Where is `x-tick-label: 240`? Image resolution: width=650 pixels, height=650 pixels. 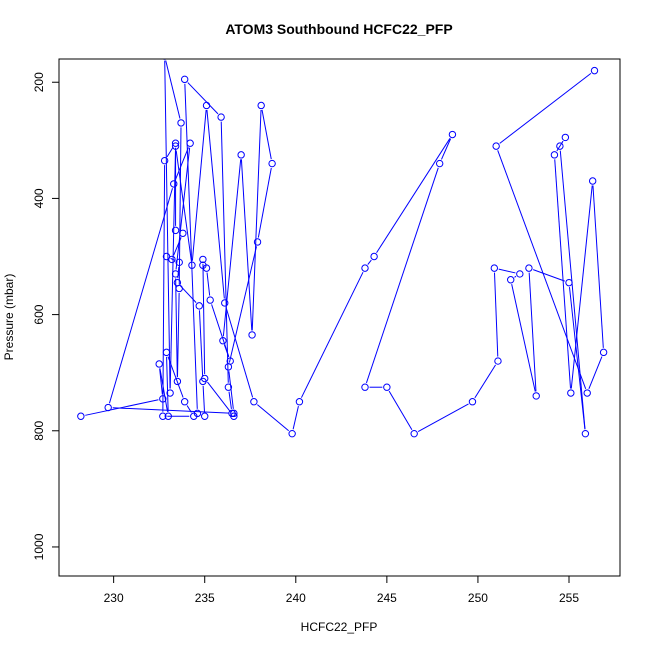
x-tick-label: 240 is located at coordinates (296, 598).